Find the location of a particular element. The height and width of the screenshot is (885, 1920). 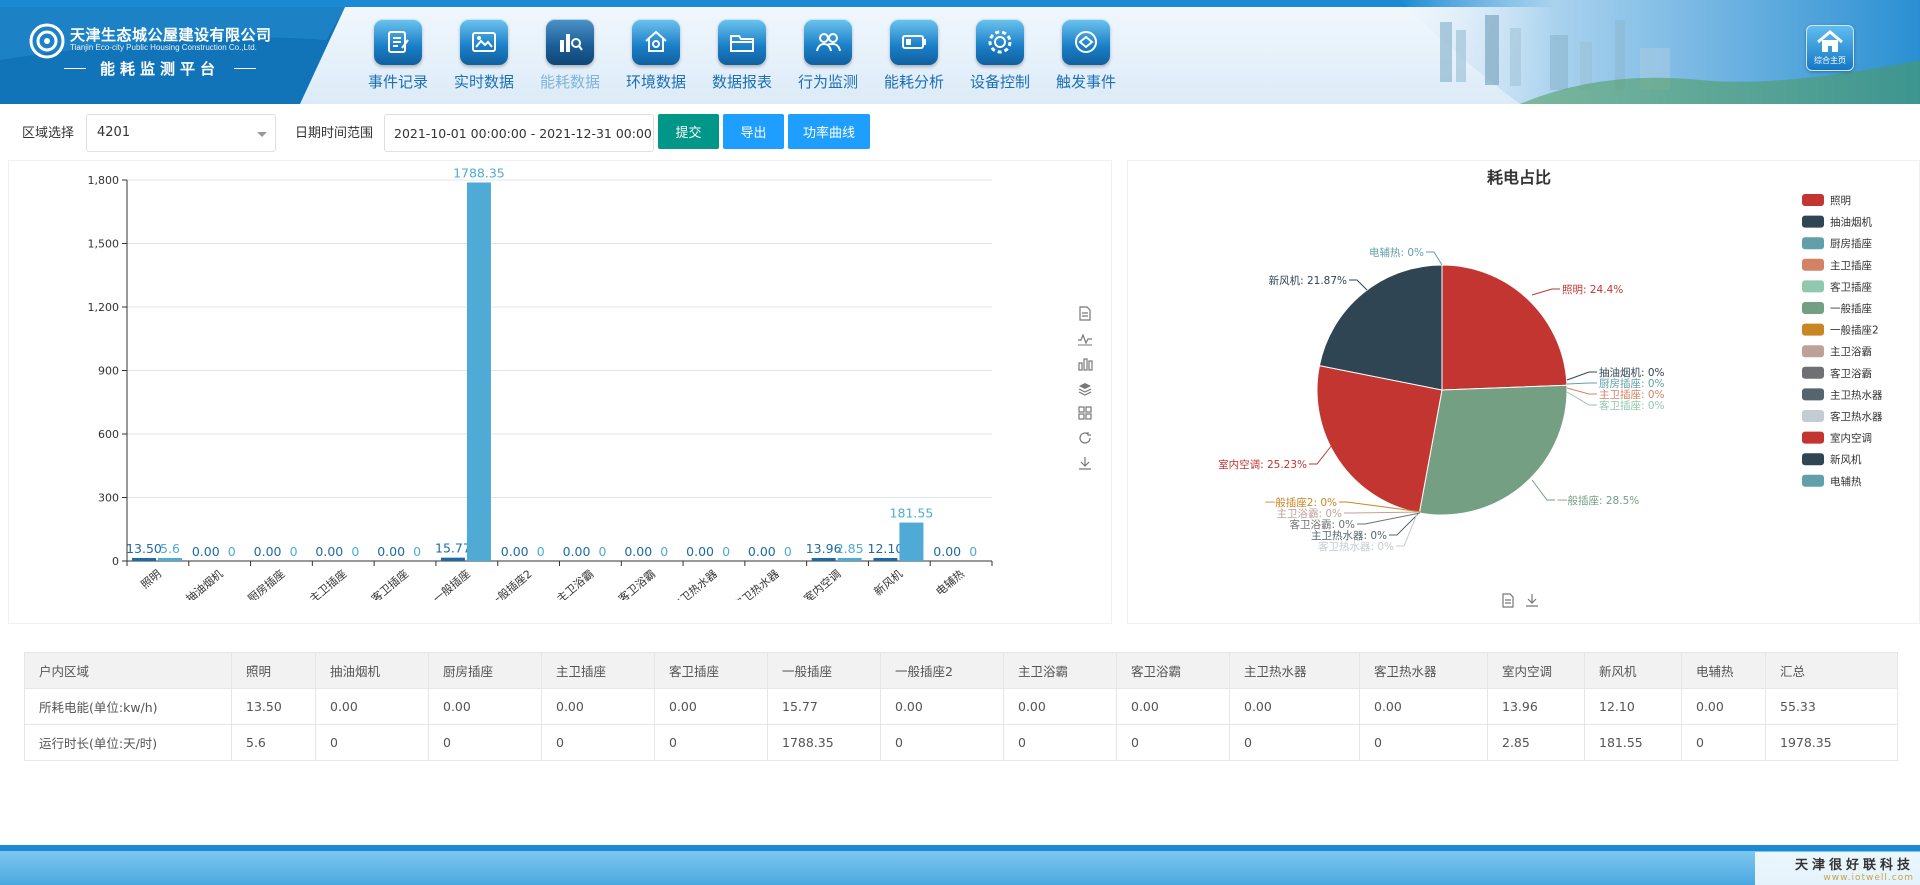

pie-label-line is located at coordinates (1581, 376).